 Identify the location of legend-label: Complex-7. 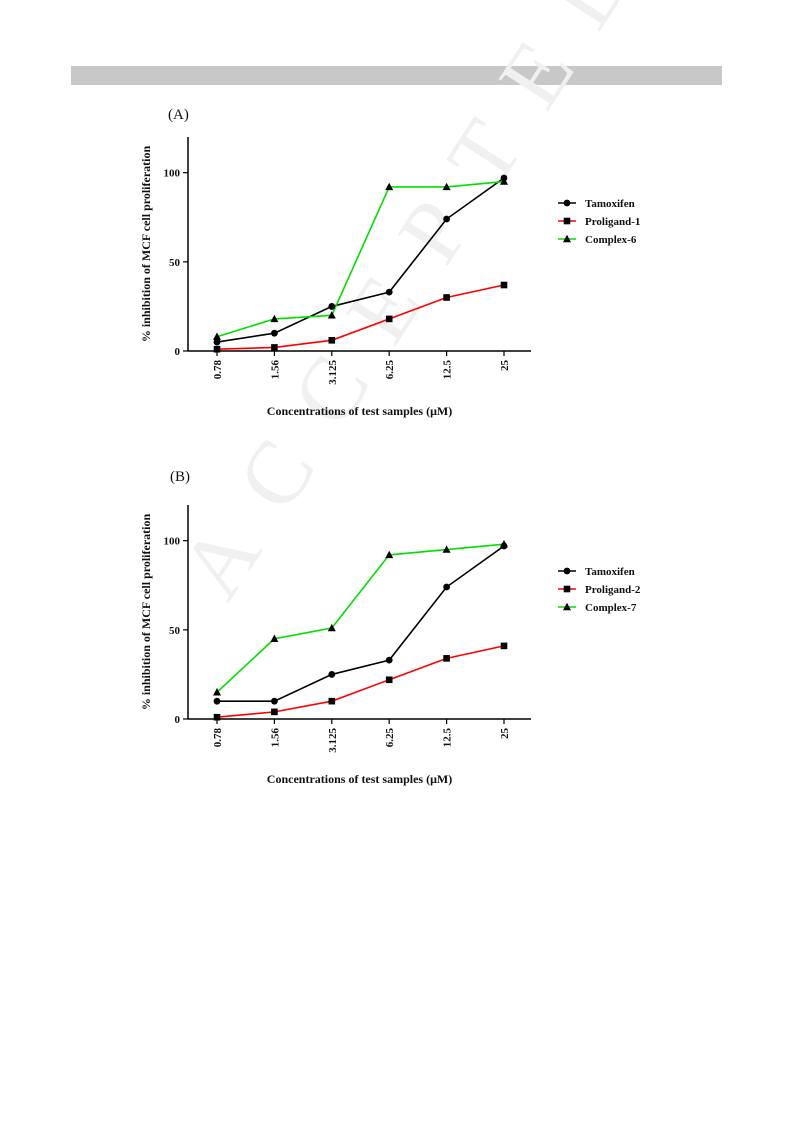
(611, 608).